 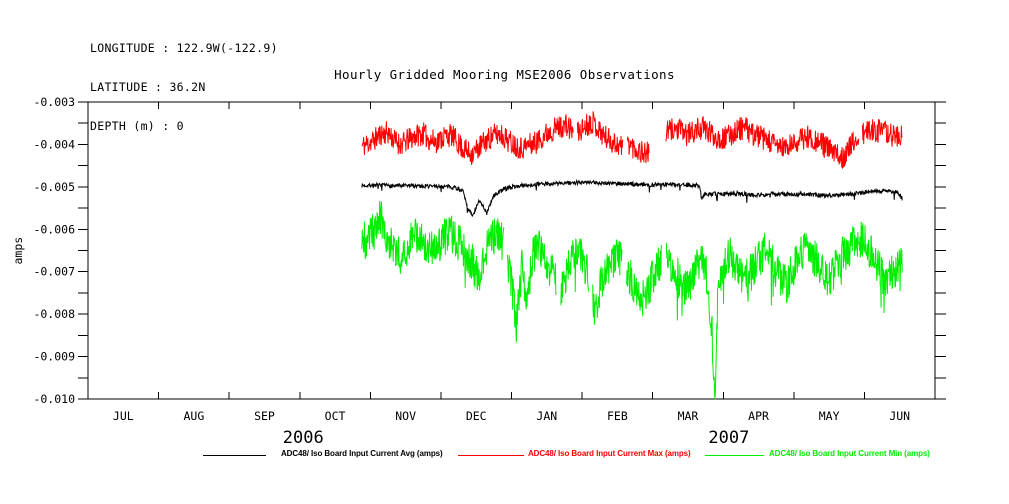 I want to click on month-label: MAY, so click(x=829, y=416).